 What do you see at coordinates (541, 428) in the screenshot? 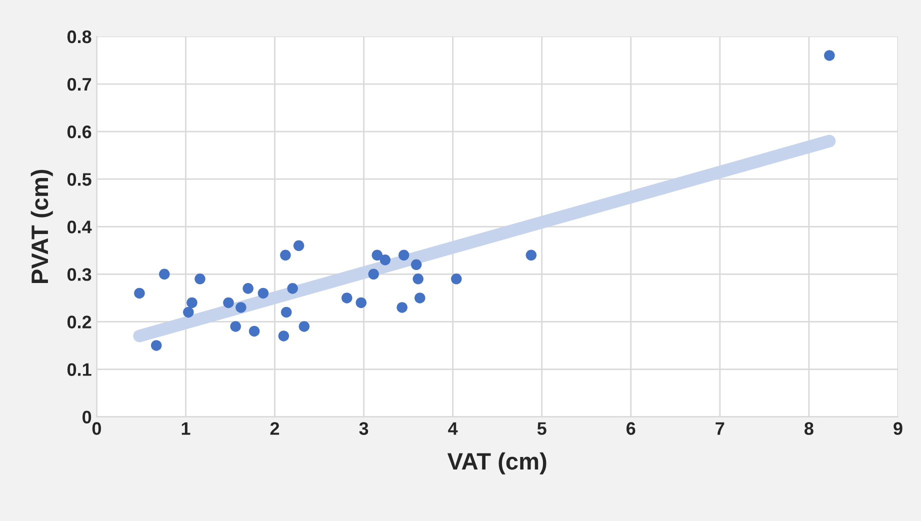
I see `x-tick-label: 5` at bounding box center [541, 428].